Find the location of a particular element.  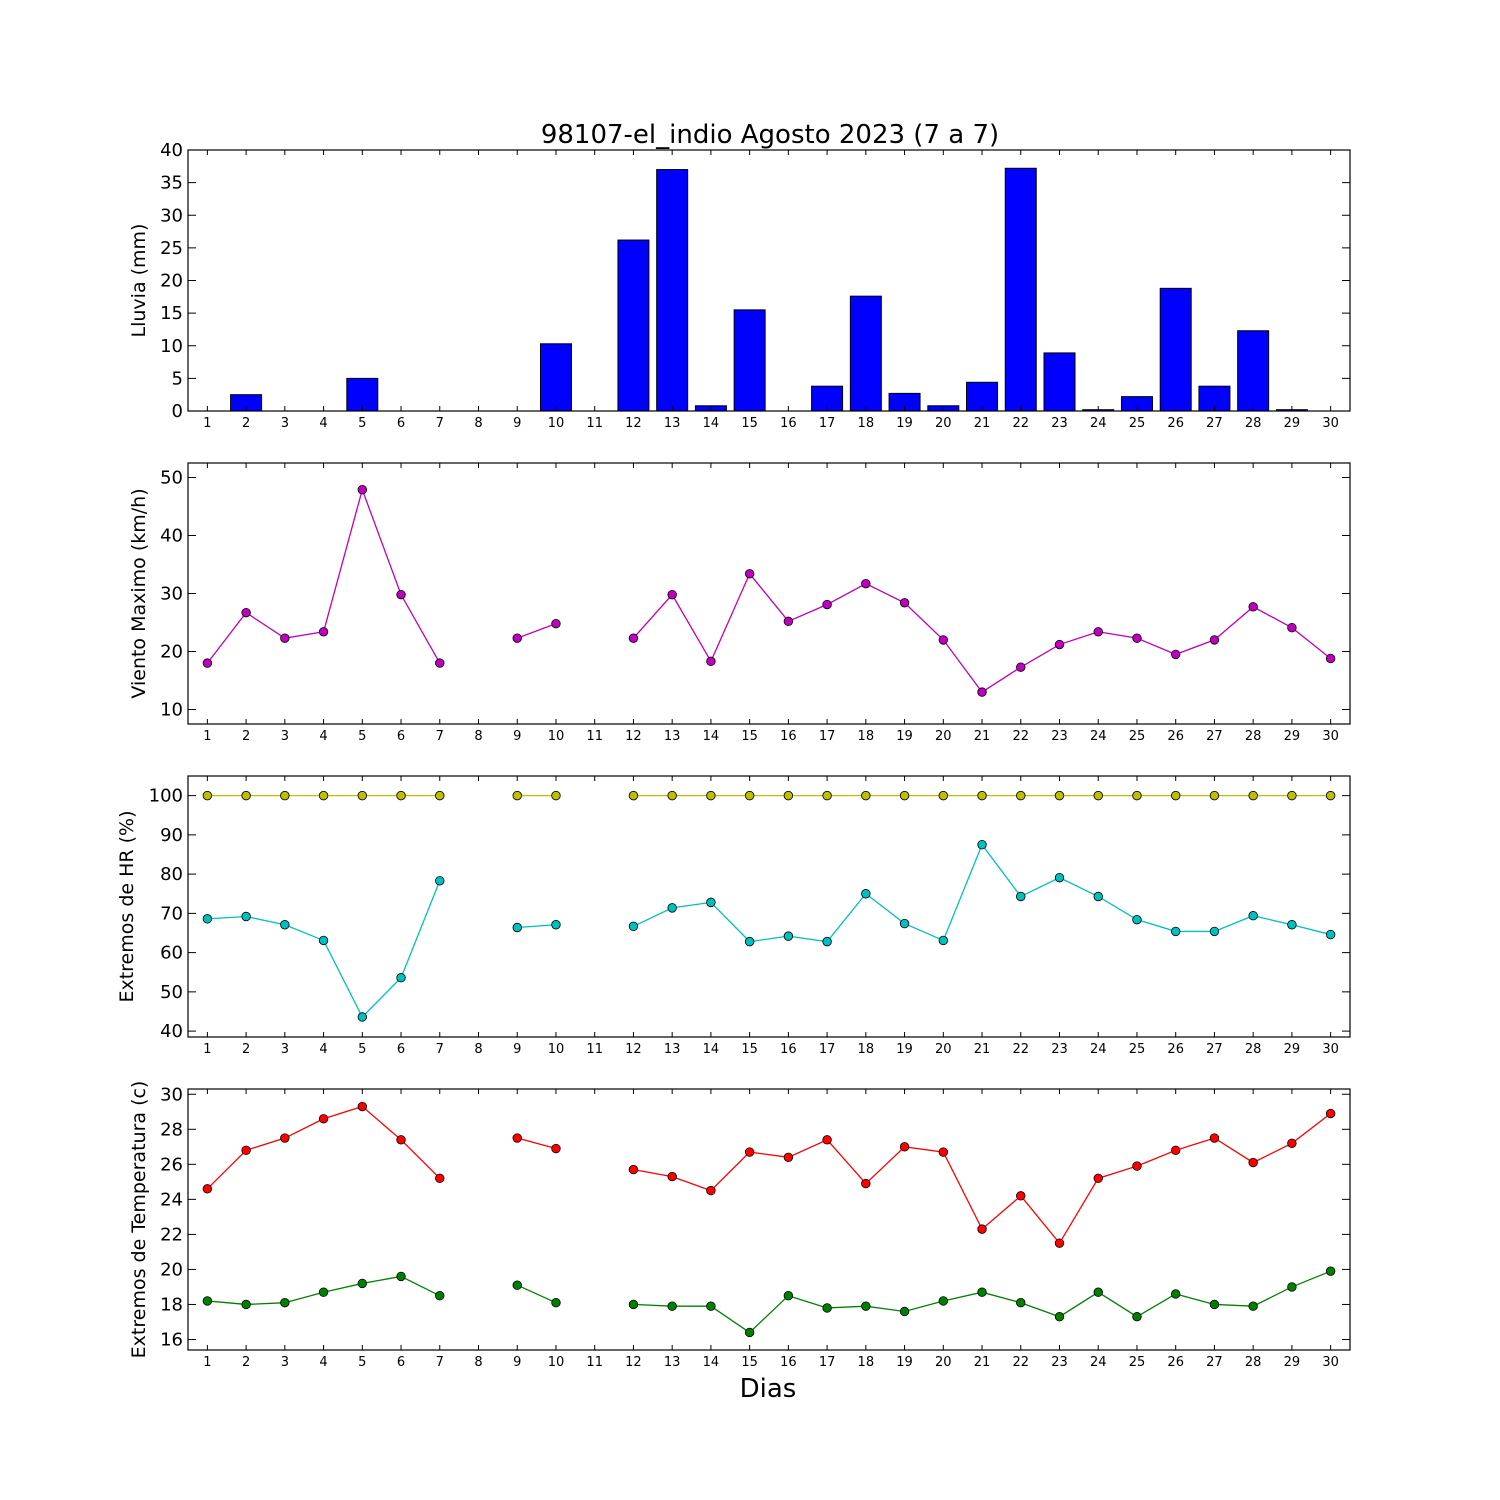

chart-title: 98107-el_indio Agosto 2023 (7 a 7) is located at coordinates (770, 135).